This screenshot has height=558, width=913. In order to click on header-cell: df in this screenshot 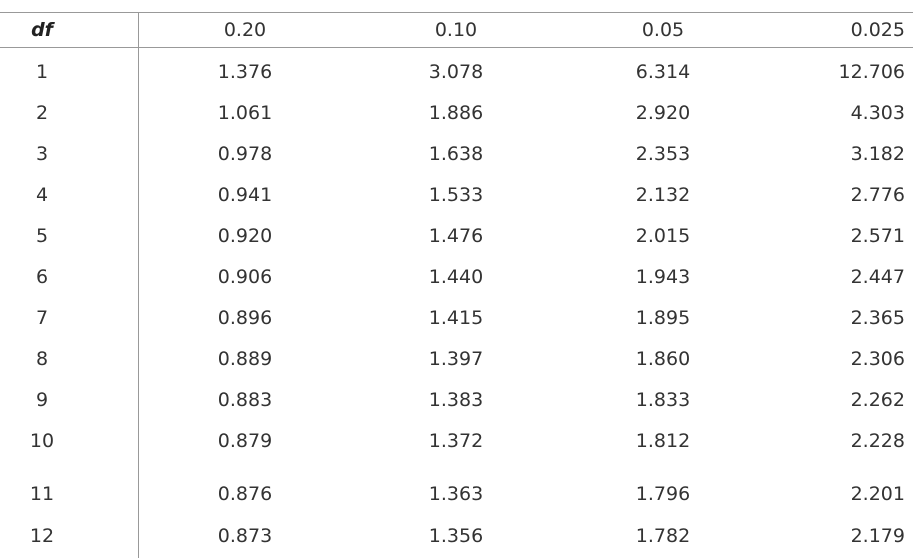, I will do `click(42, 30)`.